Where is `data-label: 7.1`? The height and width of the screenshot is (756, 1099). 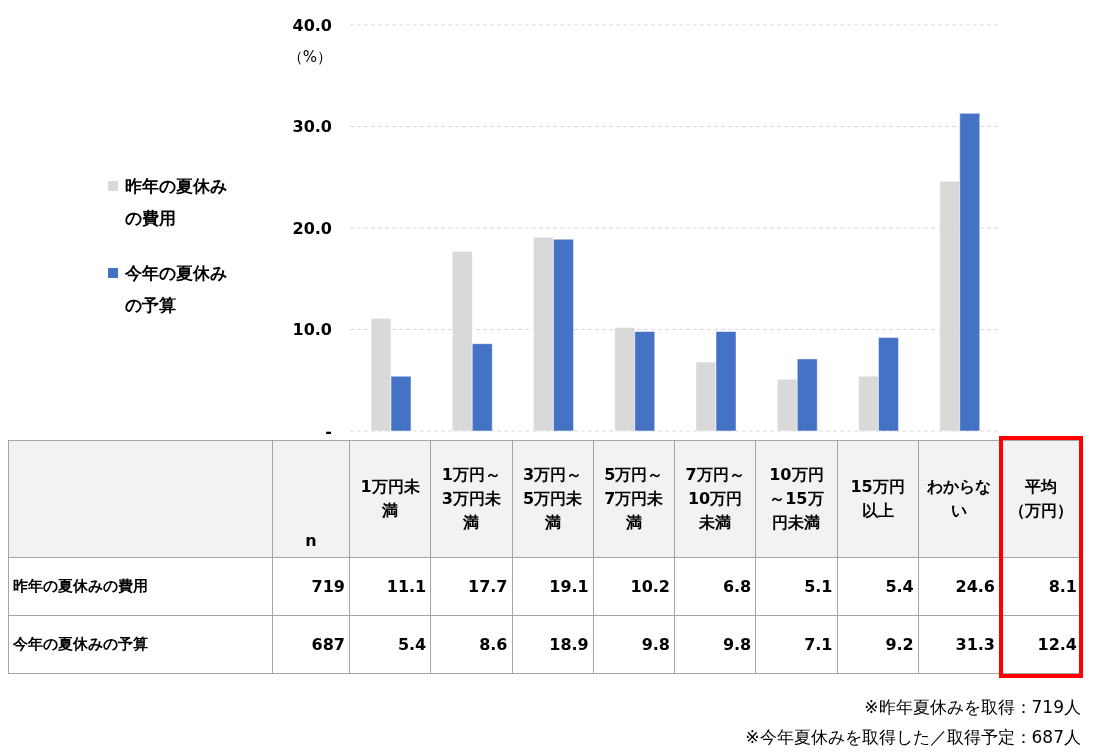
data-label: 7.1 is located at coordinates (796, 644).